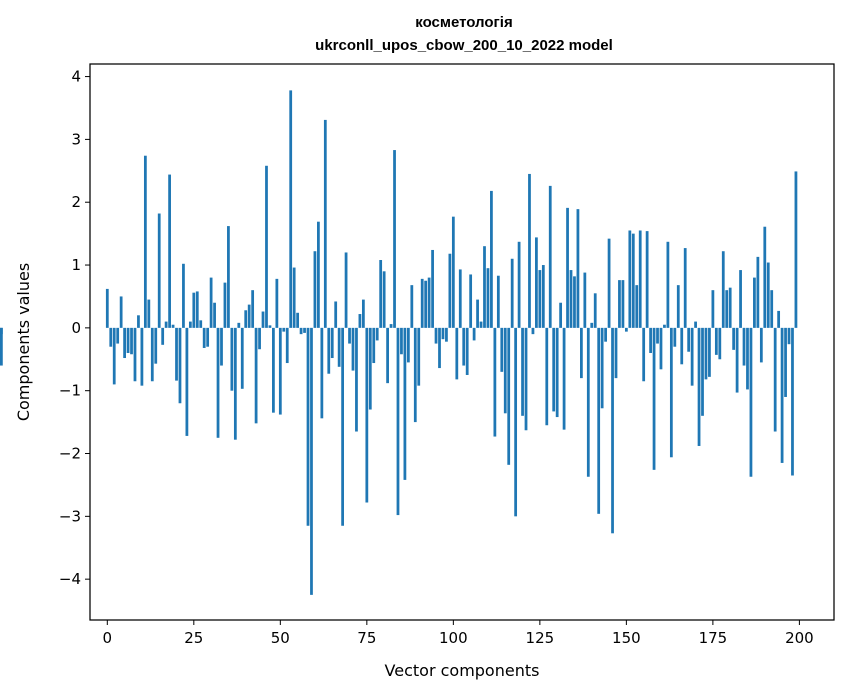 The width and height of the screenshot is (847, 696). Describe the element at coordinates (193, 638) in the screenshot. I see `x-tick-label: 25` at that location.